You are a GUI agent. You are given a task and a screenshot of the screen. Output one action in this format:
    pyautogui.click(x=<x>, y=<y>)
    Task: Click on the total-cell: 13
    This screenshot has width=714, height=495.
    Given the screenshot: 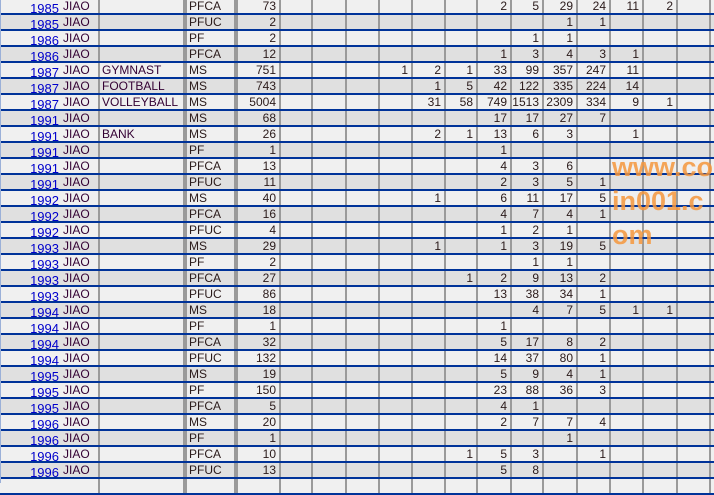 What is the action you would take?
    pyautogui.click(x=258, y=470)
    